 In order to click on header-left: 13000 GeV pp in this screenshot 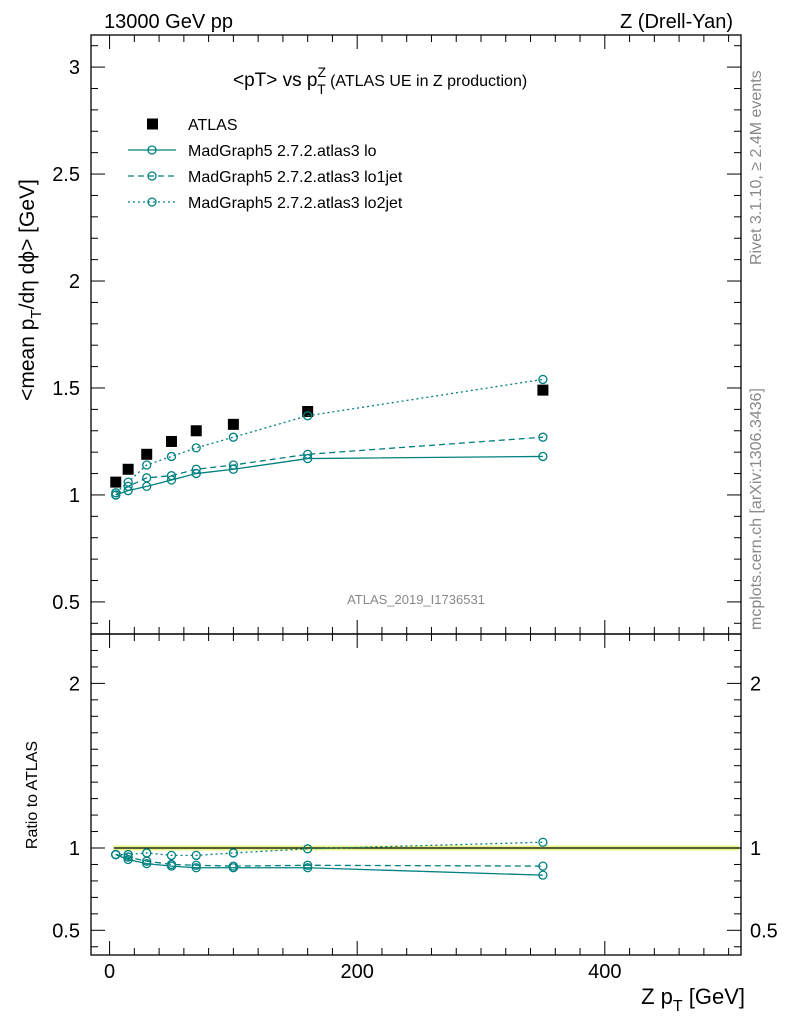, I will do `click(168, 22)`.